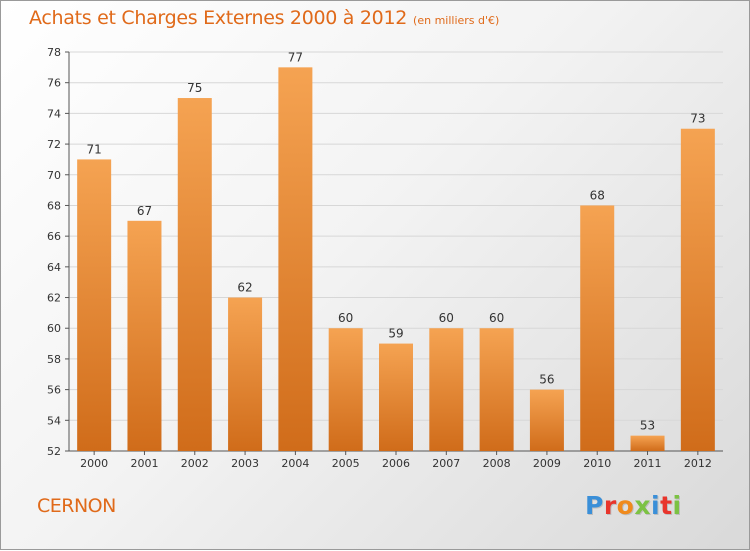 The image size is (750, 551). What do you see at coordinates (295, 259) in the screenshot?
I see `bar-2004` at bounding box center [295, 259].